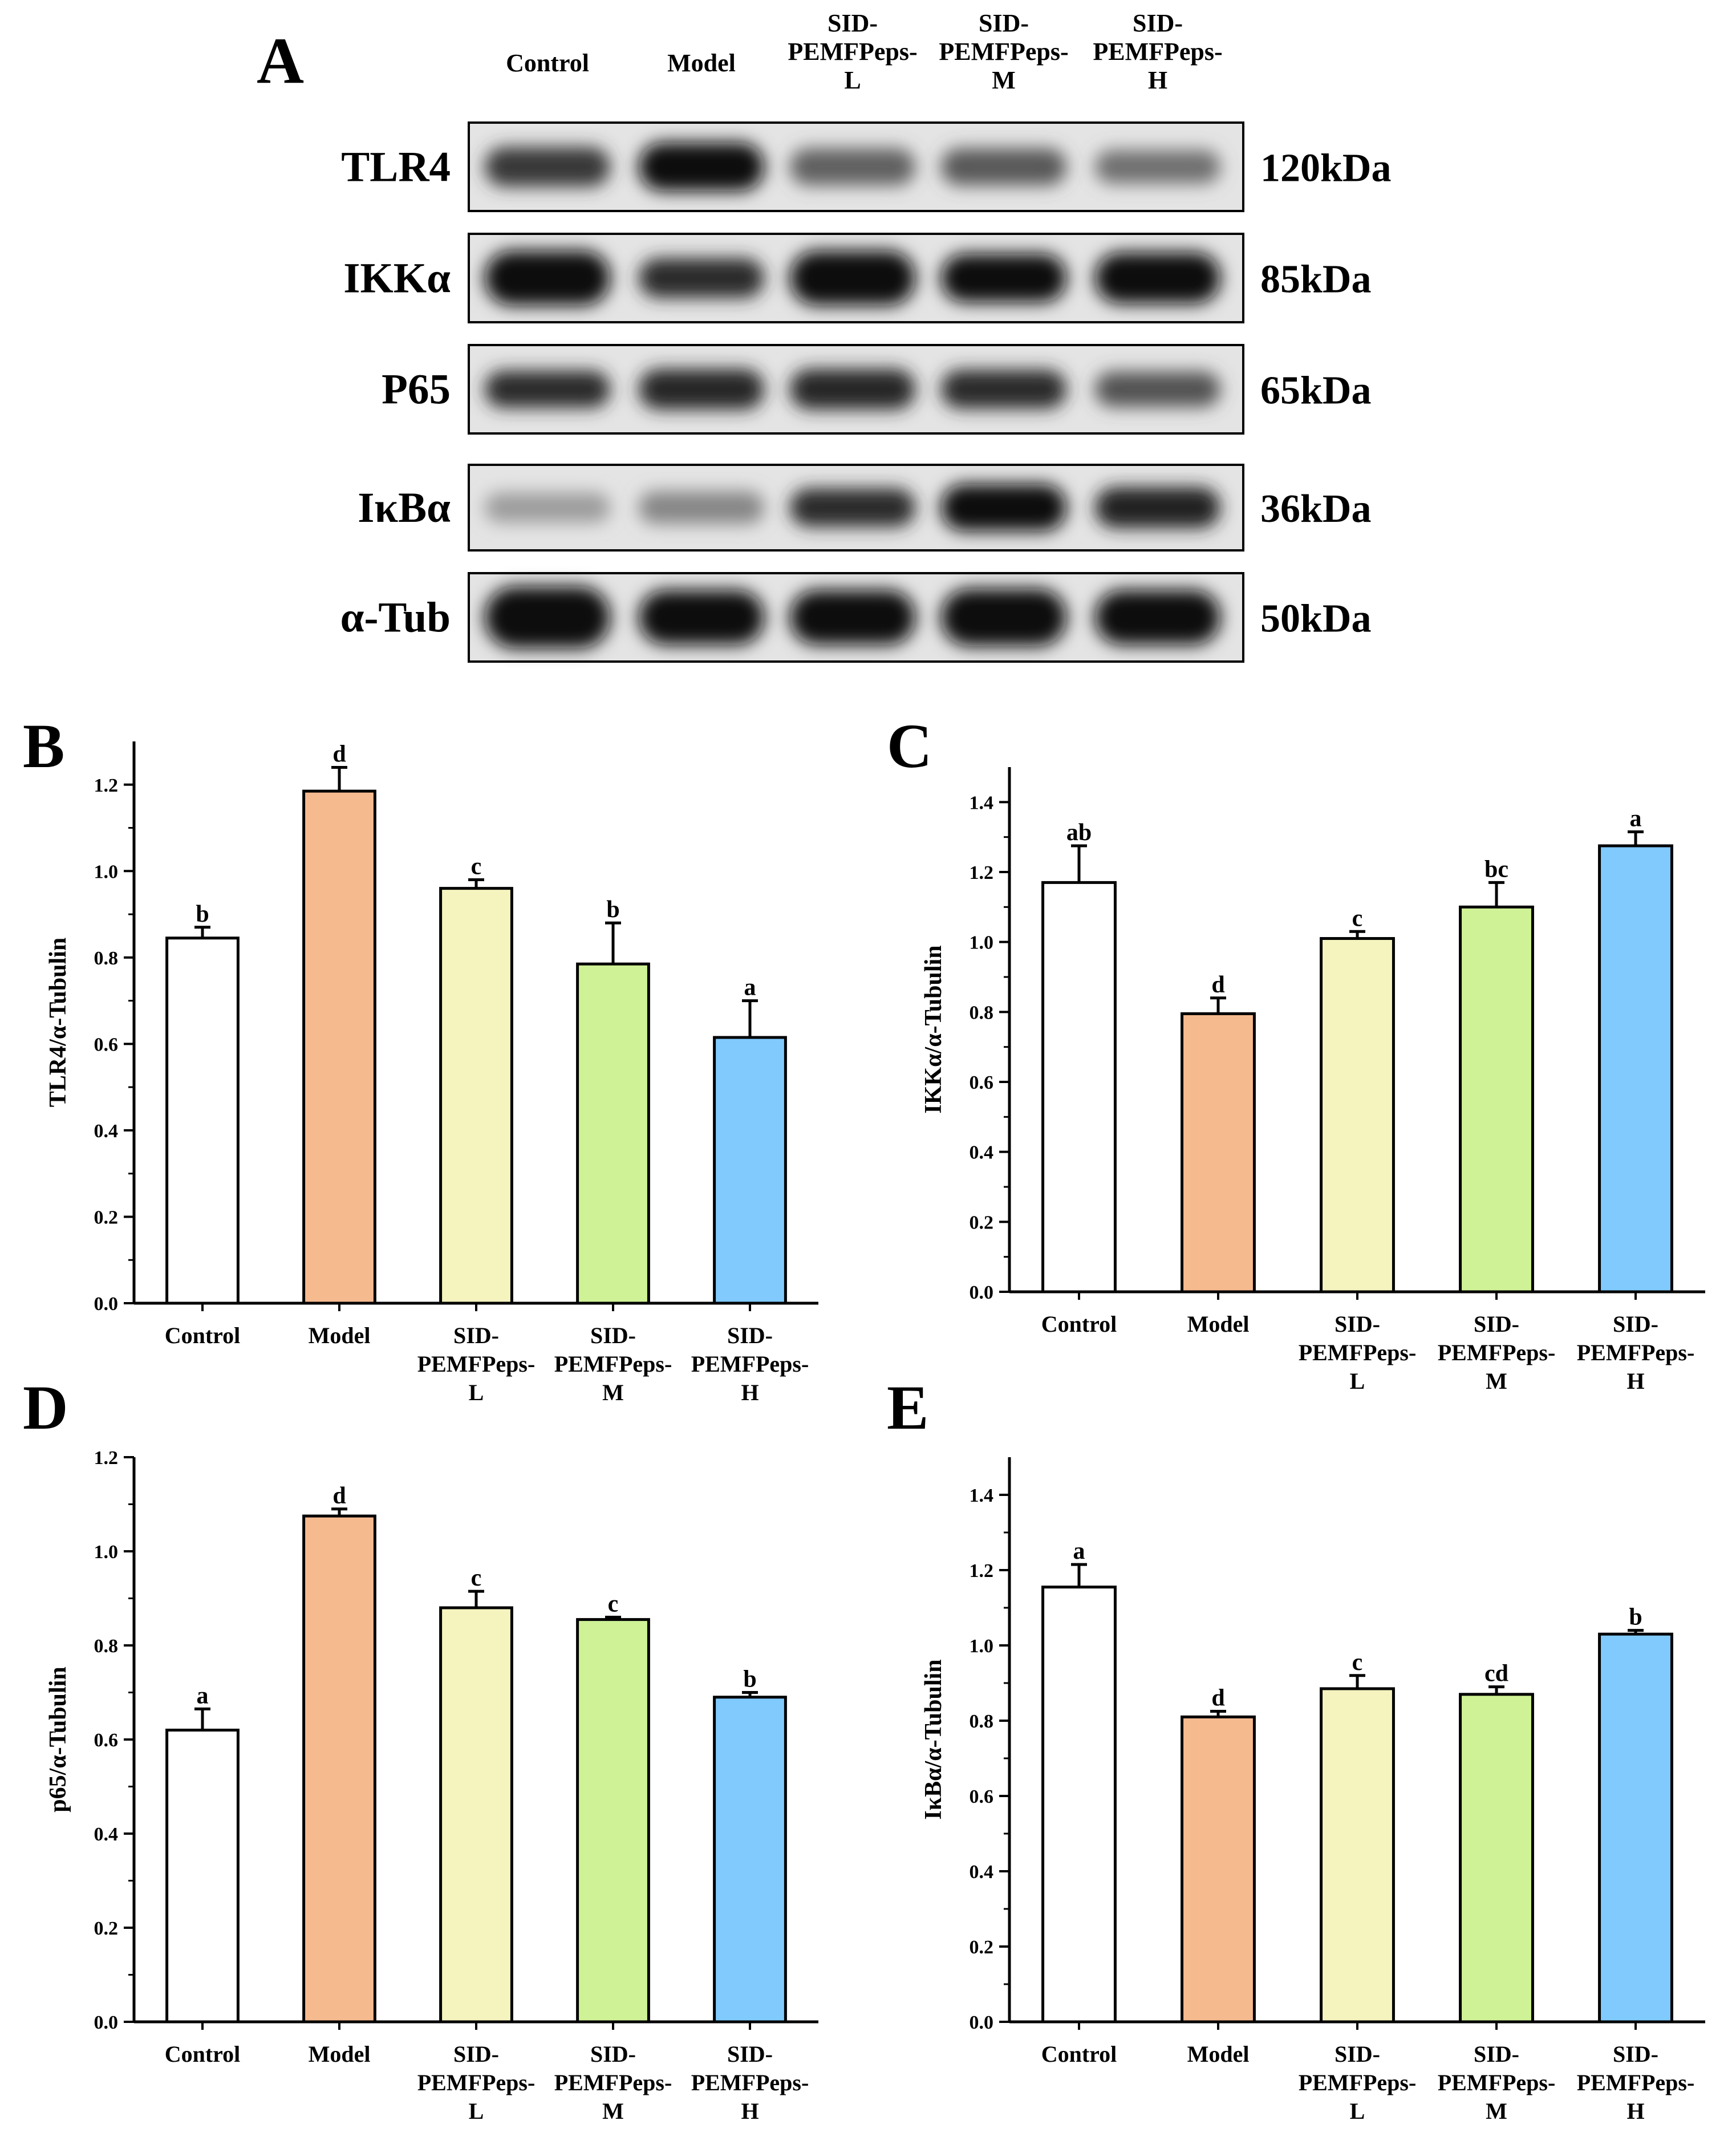 The width and height of the screenshot is (1736, 2153). I want to click on lane-header-4: H, so click(1157, 80).